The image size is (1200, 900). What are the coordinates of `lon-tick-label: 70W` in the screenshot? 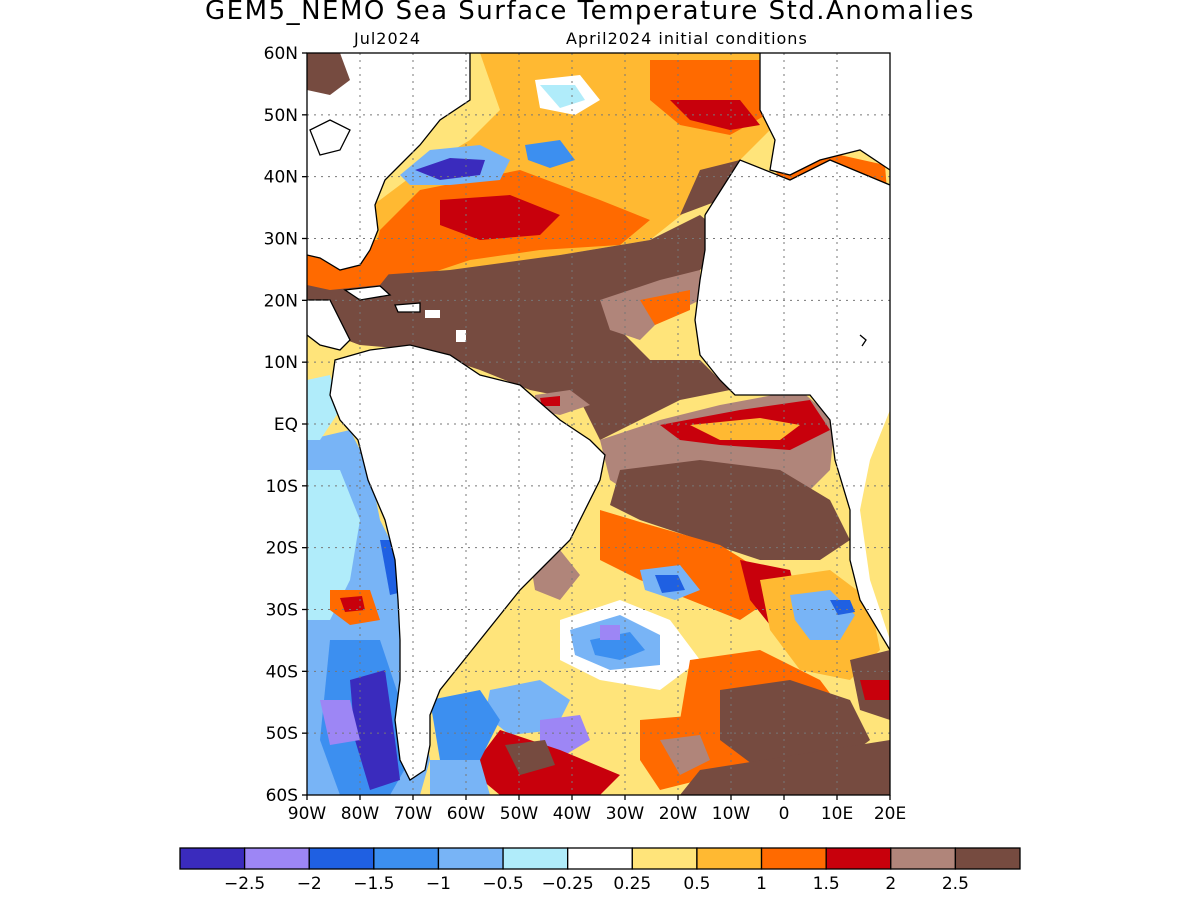 It's located at (413, 814).